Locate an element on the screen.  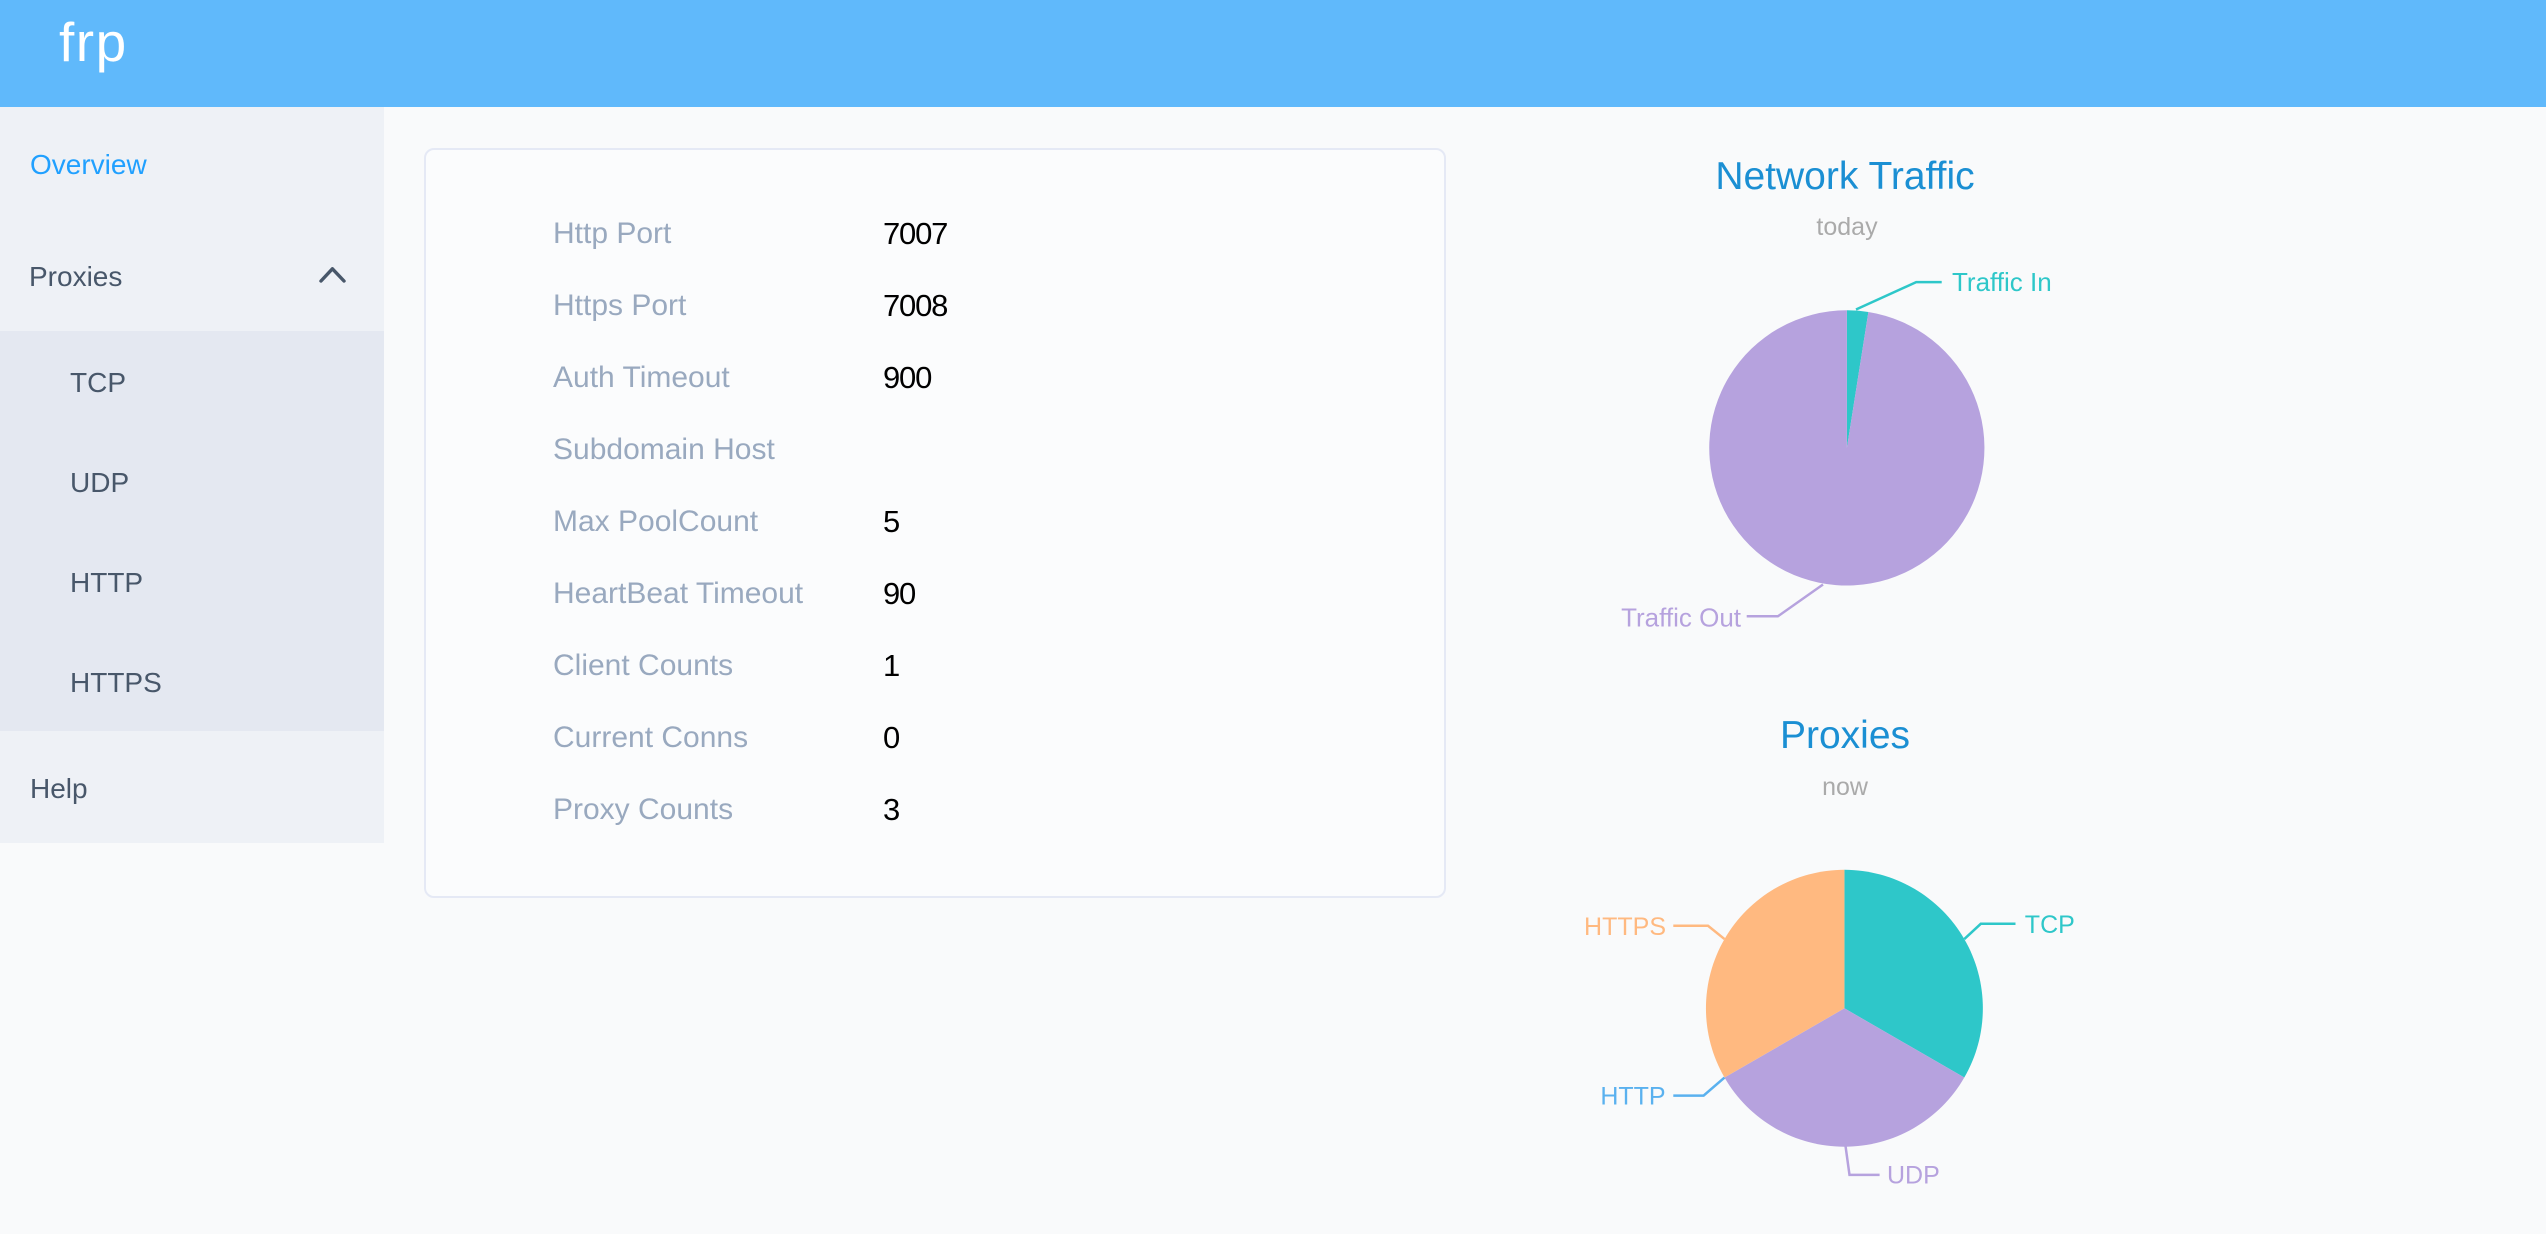
svg-text: Traffic In is located at coordinates (2002, 282).